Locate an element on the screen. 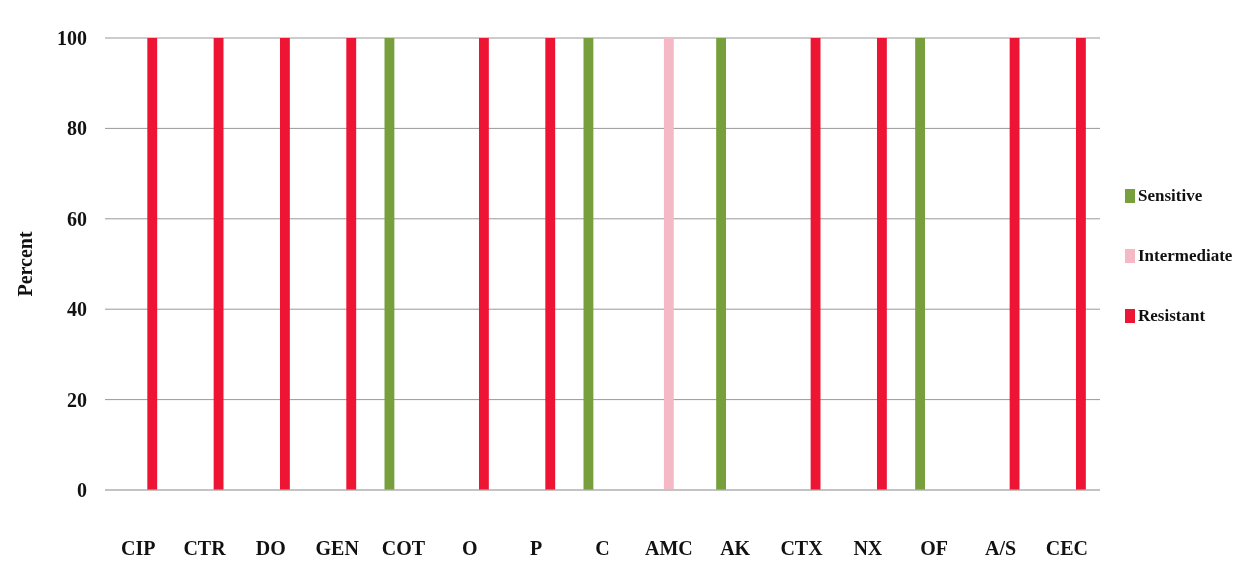 This screenshot has width=1260, height=567. legend-label: Resistant is located at coordinates (1172, 315).